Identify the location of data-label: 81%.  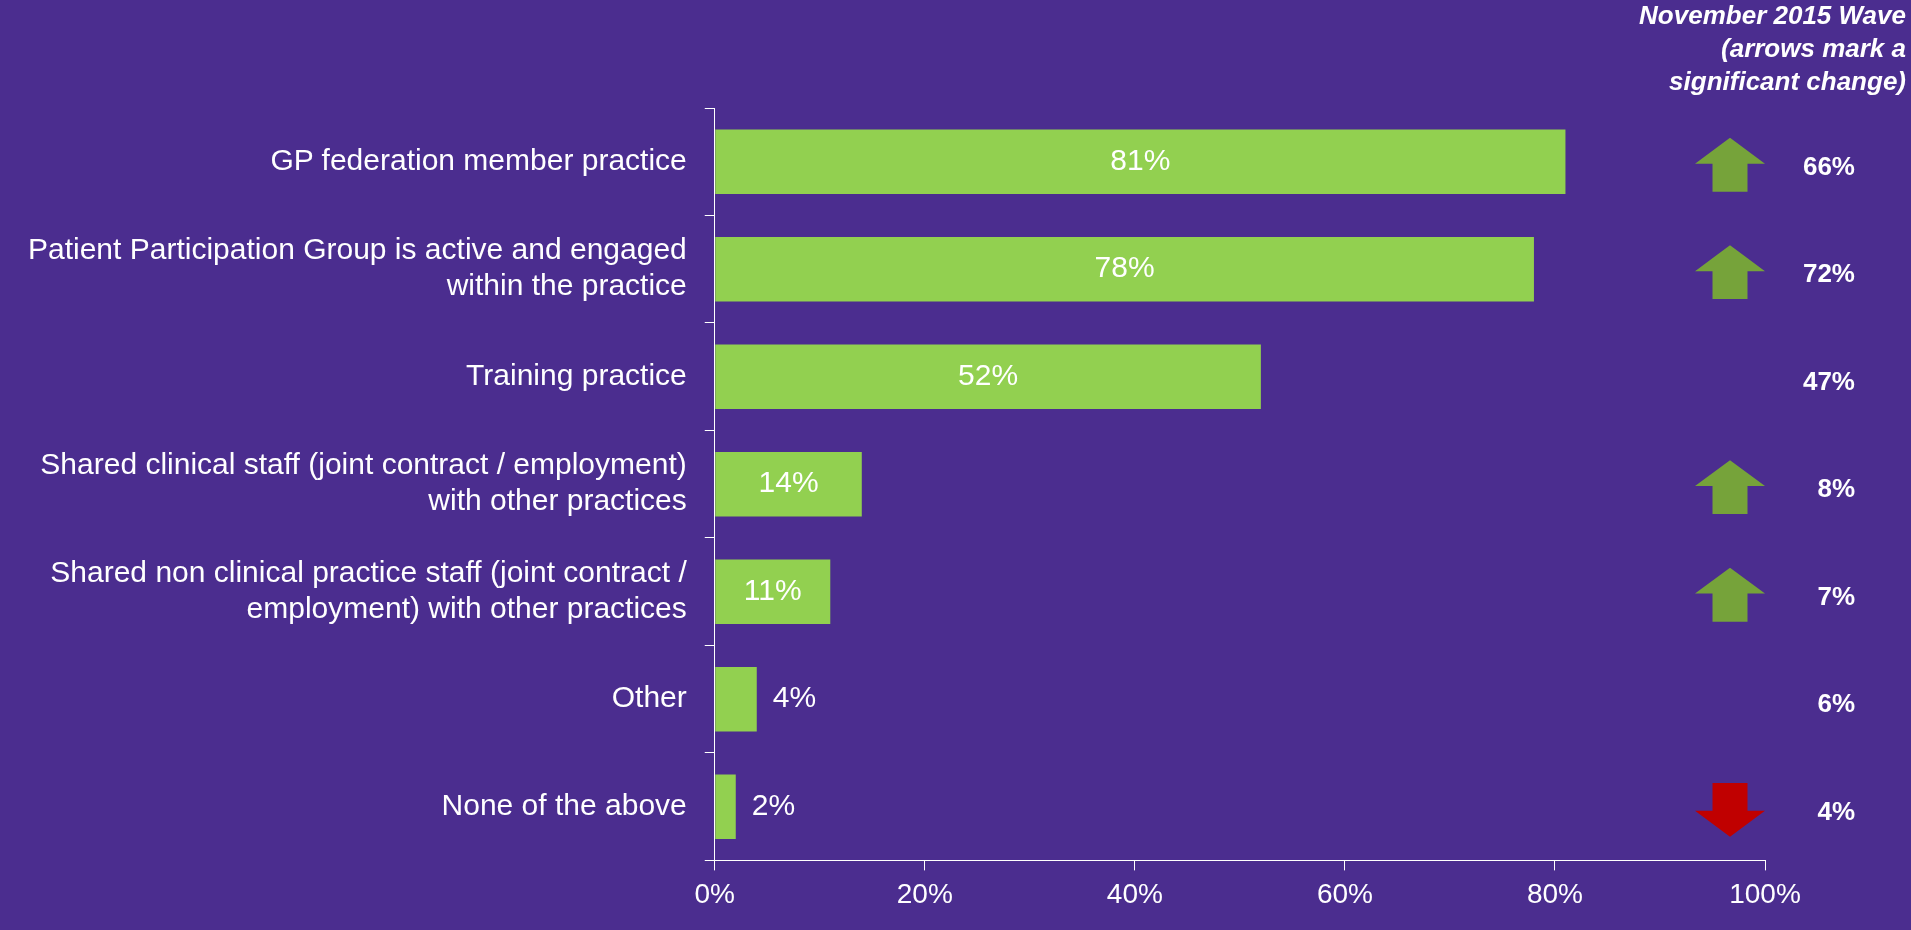
(1140, 160).